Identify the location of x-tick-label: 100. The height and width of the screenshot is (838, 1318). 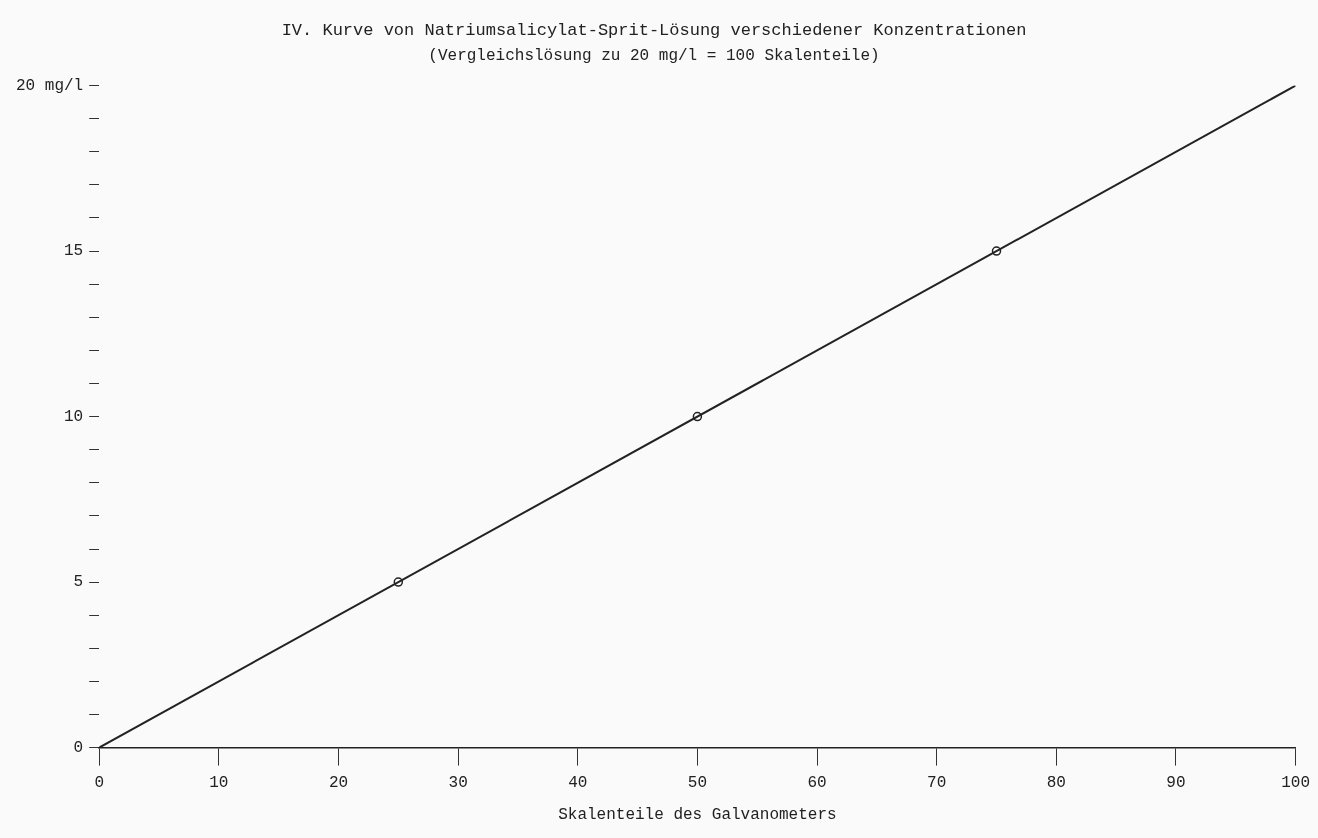
(1295, 783).